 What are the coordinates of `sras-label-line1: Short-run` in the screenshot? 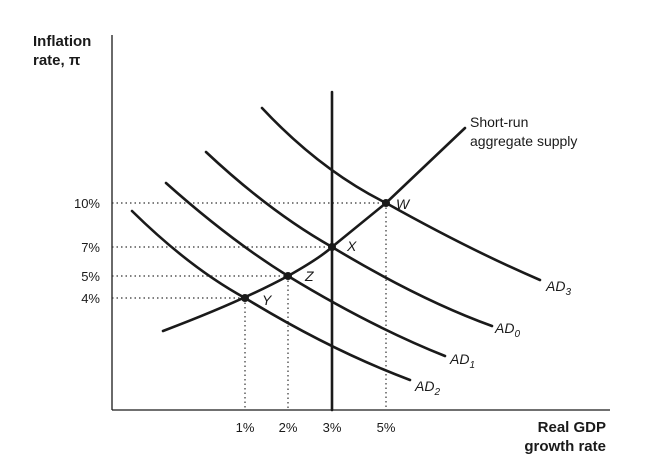 It's located at (499, 122).